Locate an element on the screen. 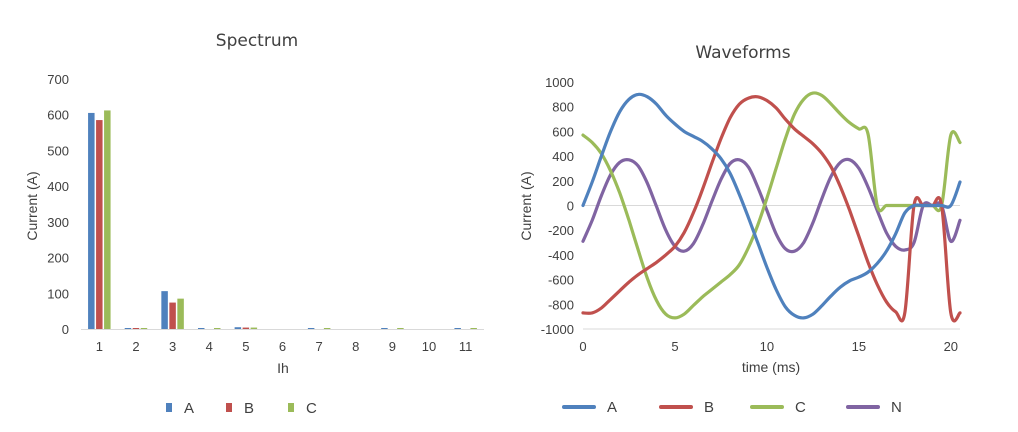 This screenshot has height=432, width=1018. spectrum-x-axis-label: Ih is located at coordinates (283, 368).